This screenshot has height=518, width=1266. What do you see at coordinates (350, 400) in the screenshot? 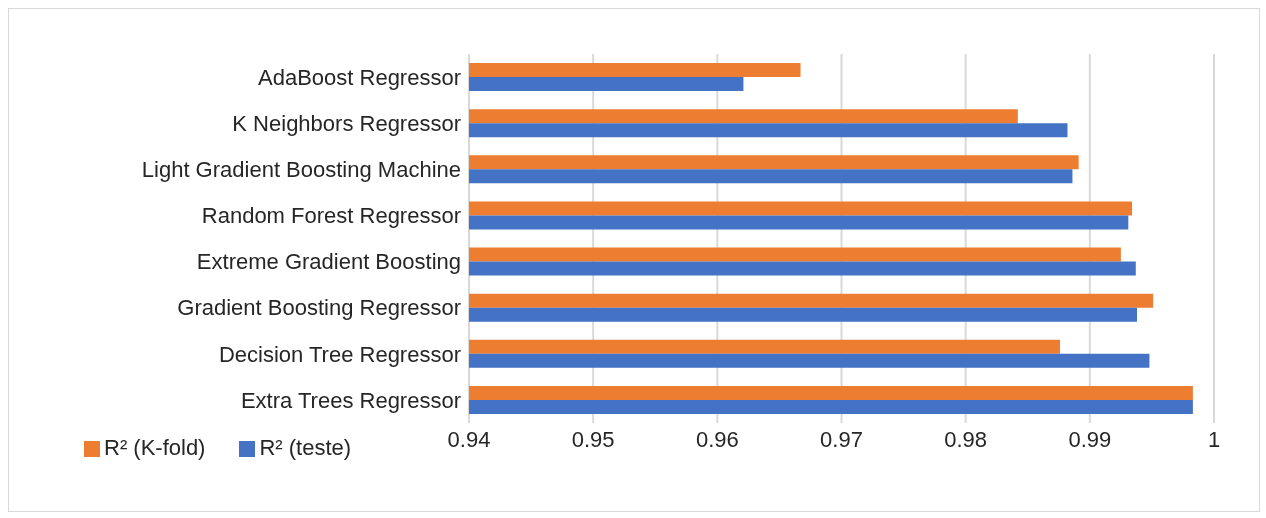
I see `y-tick-label: Extra Trees Regressor` at bounding box center [350, 400].